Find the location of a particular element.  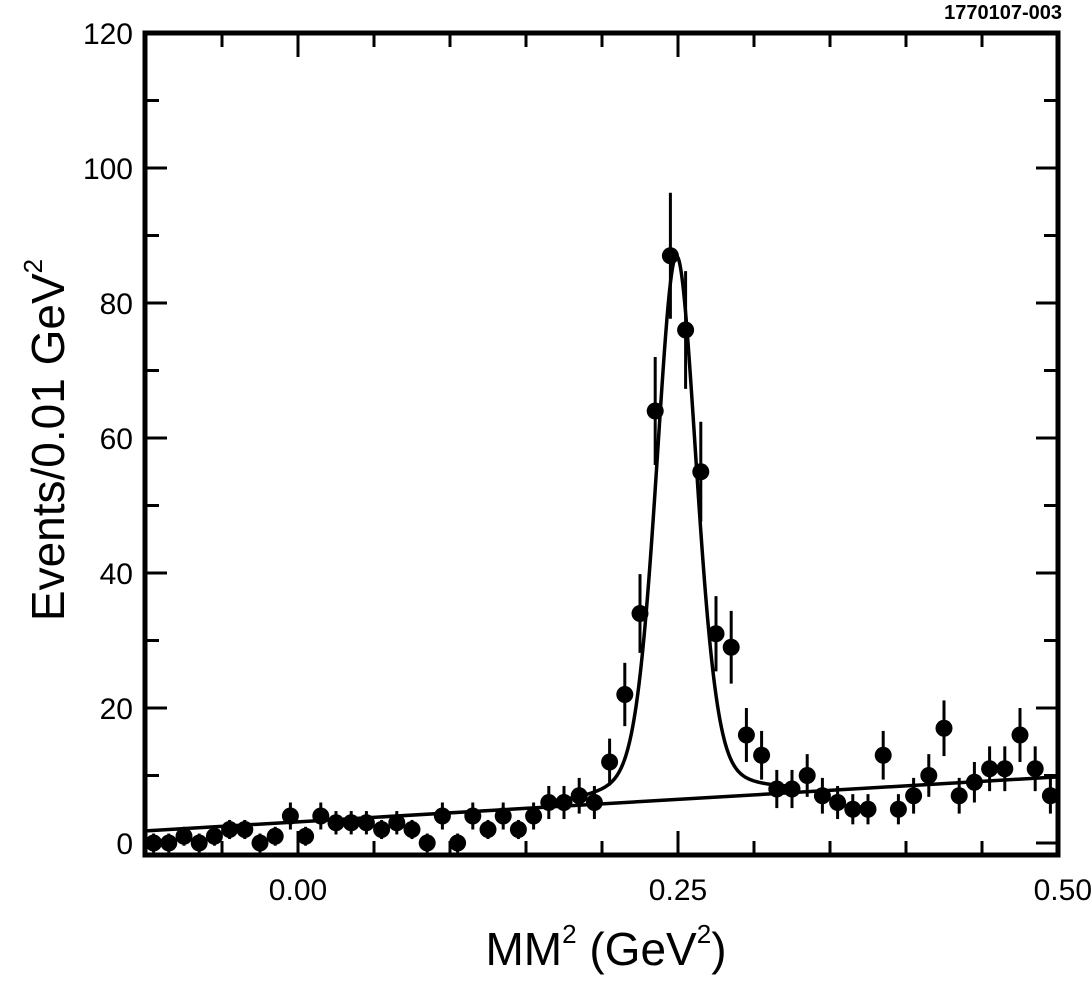

x-tick-label: 0.50 is located at coordinates (1063, 890).